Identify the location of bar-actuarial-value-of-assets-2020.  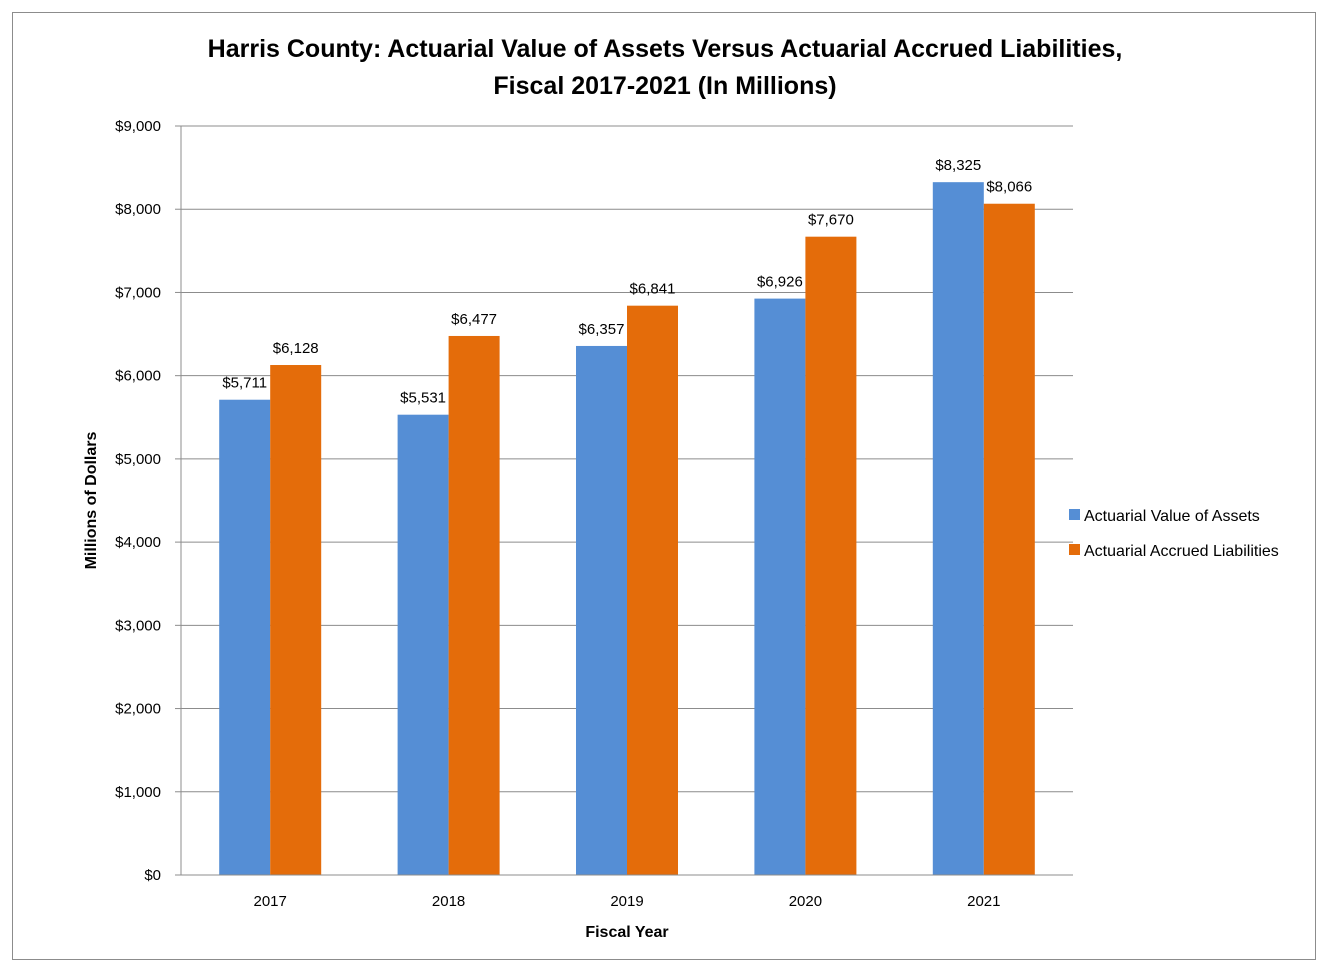
(780, 586).